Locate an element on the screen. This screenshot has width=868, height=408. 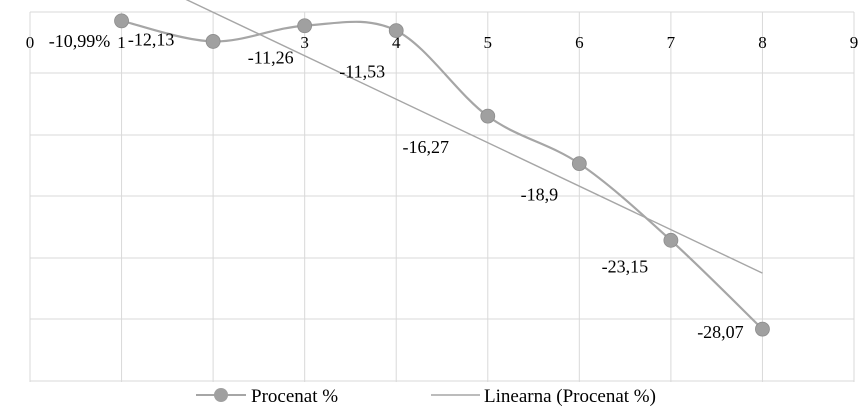
x-tick-3: 3 is located at coordinates (304, 42).